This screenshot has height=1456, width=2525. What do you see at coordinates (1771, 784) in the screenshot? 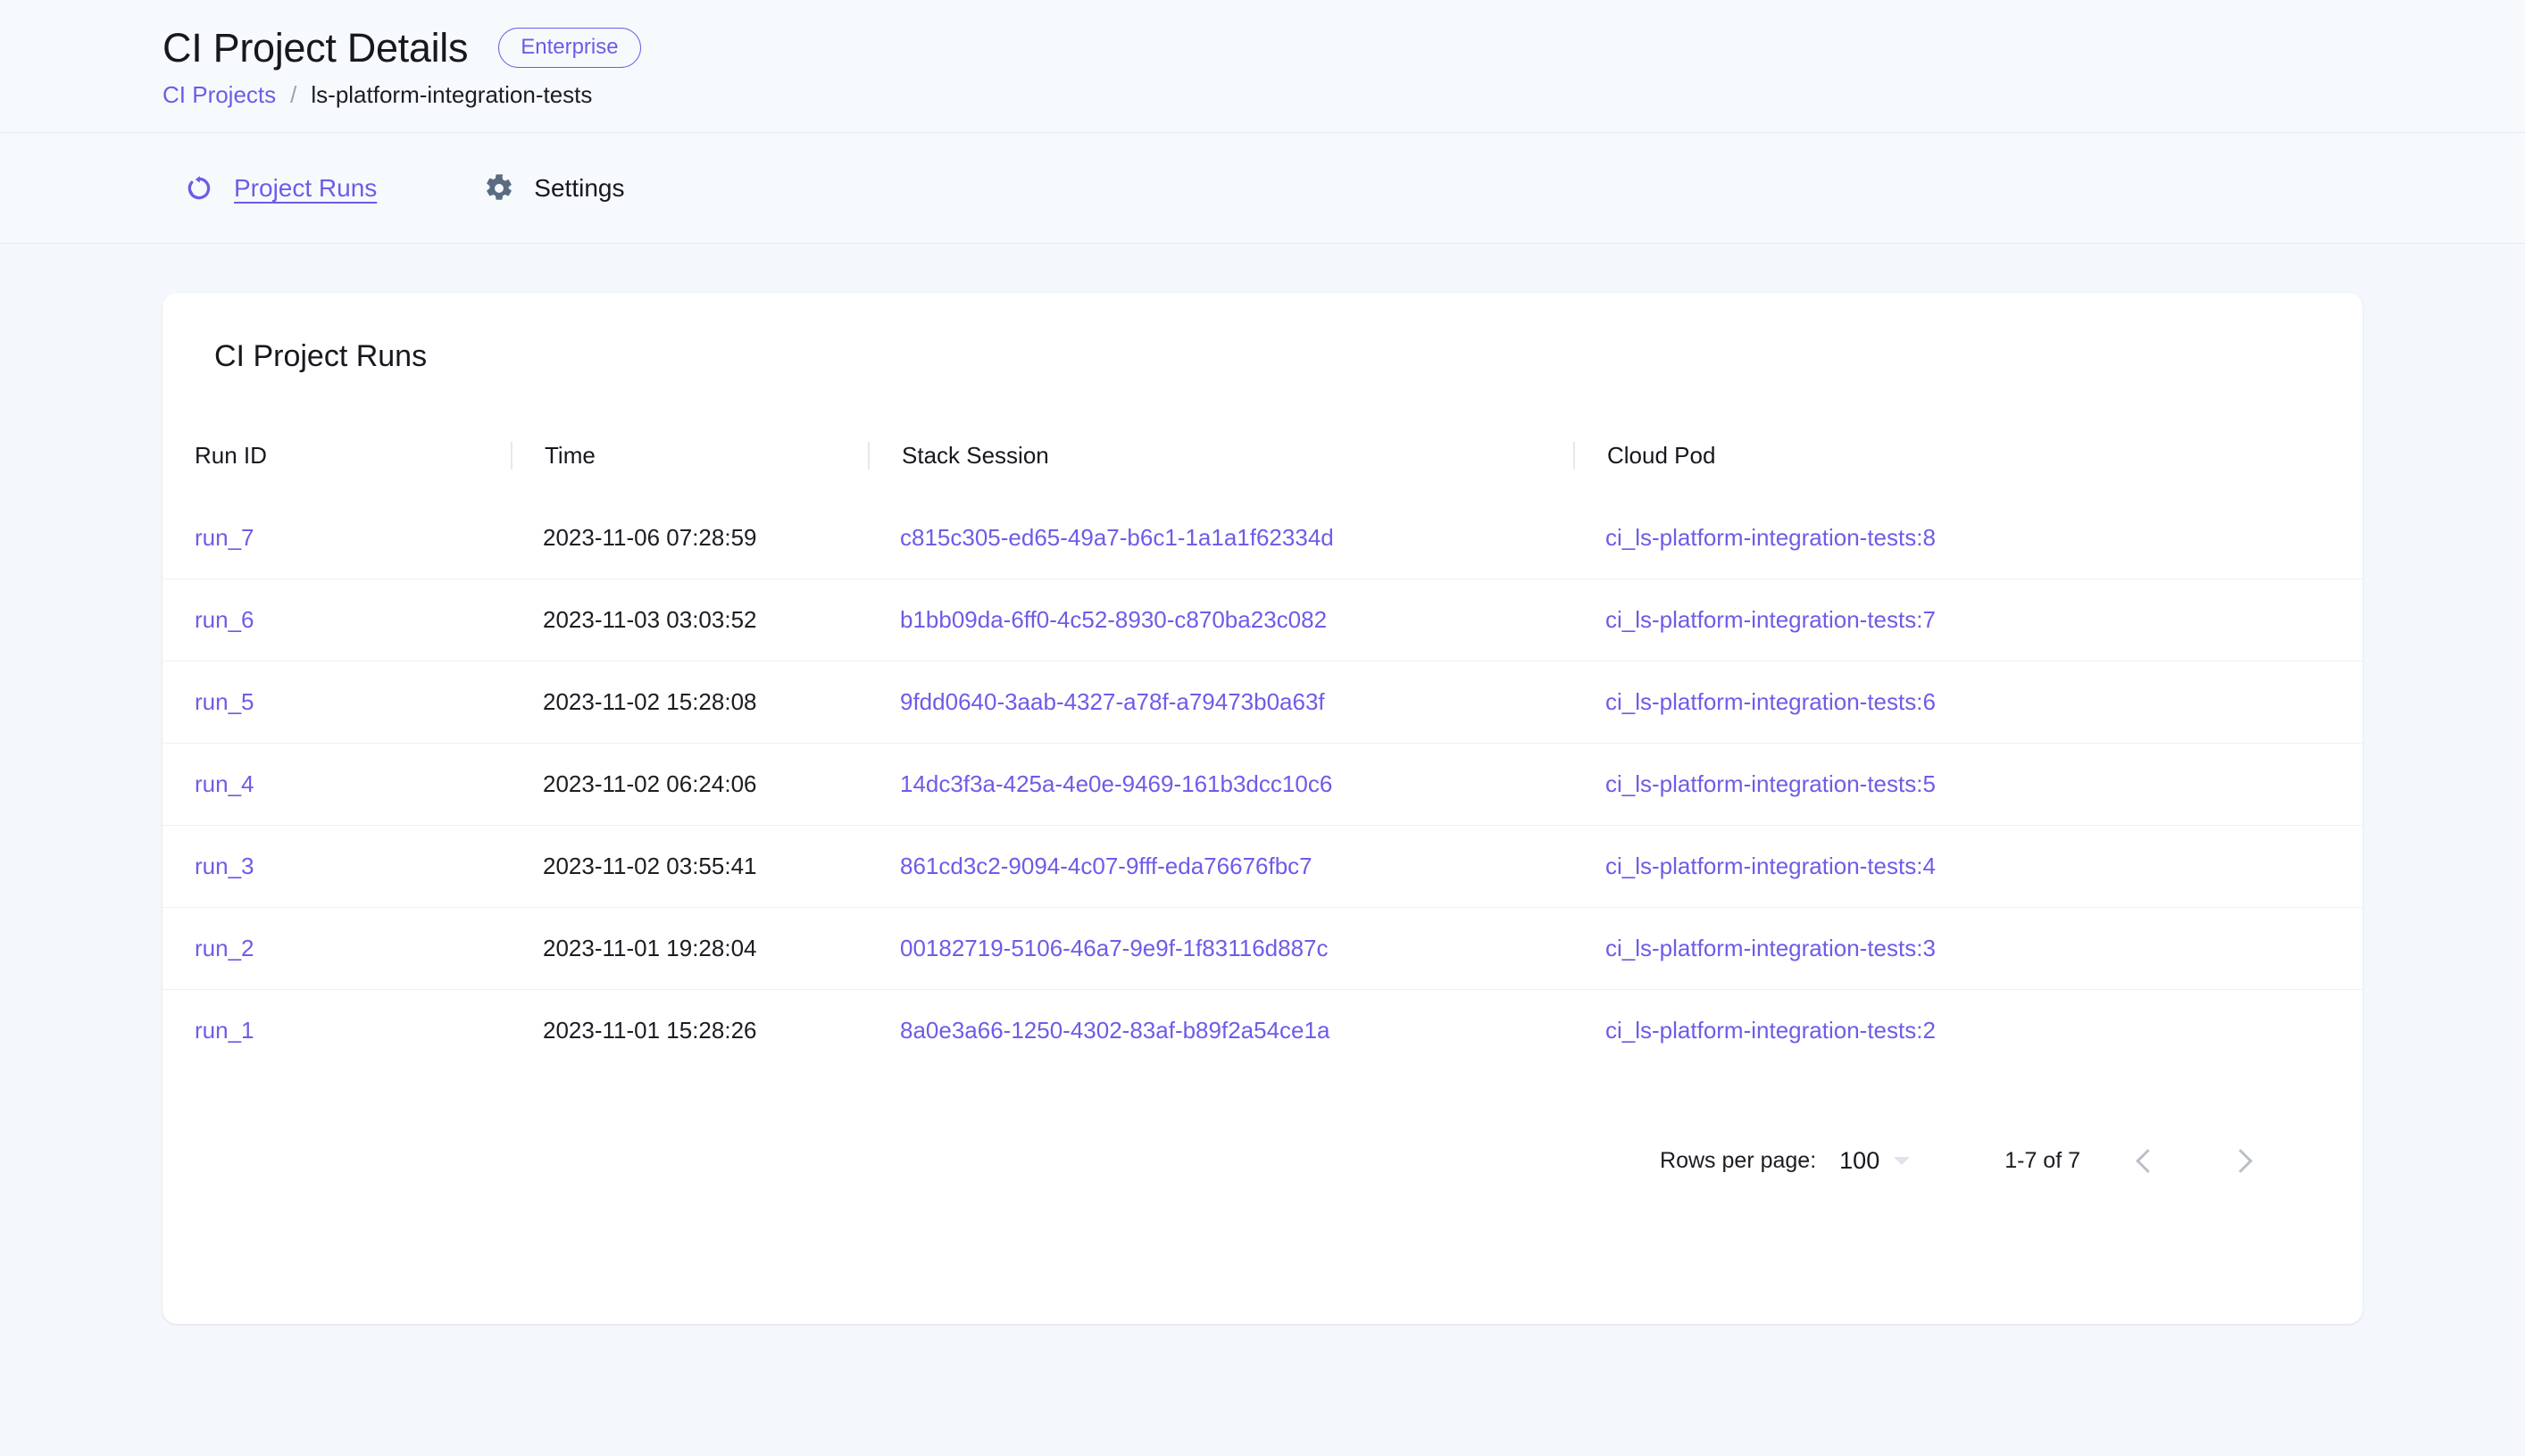
I see `cloud-pod-link: ci_ls-platform-integration-tests:5` at bounding box center [1771, 784].